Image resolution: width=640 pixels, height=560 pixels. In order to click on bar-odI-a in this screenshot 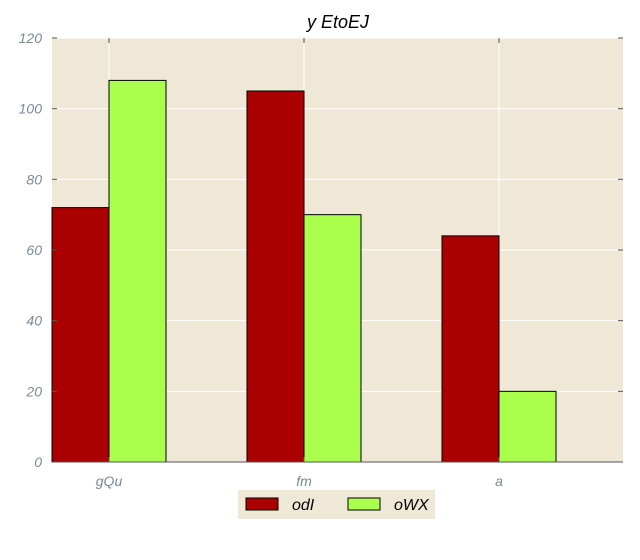, I will do `click(470, 349)`.